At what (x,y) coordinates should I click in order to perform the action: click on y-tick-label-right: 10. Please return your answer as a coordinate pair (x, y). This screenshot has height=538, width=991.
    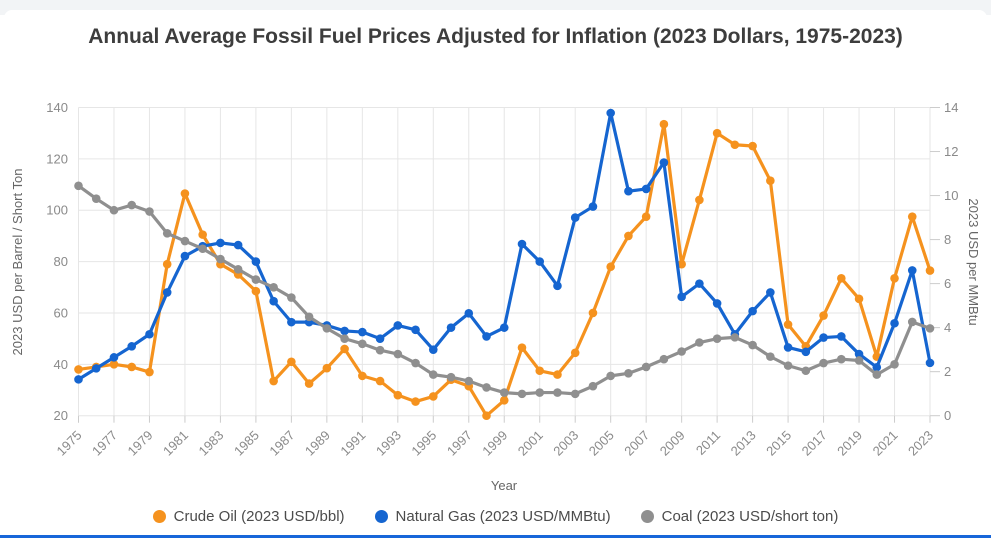
    Looking at the image, I should click on (951, 195).